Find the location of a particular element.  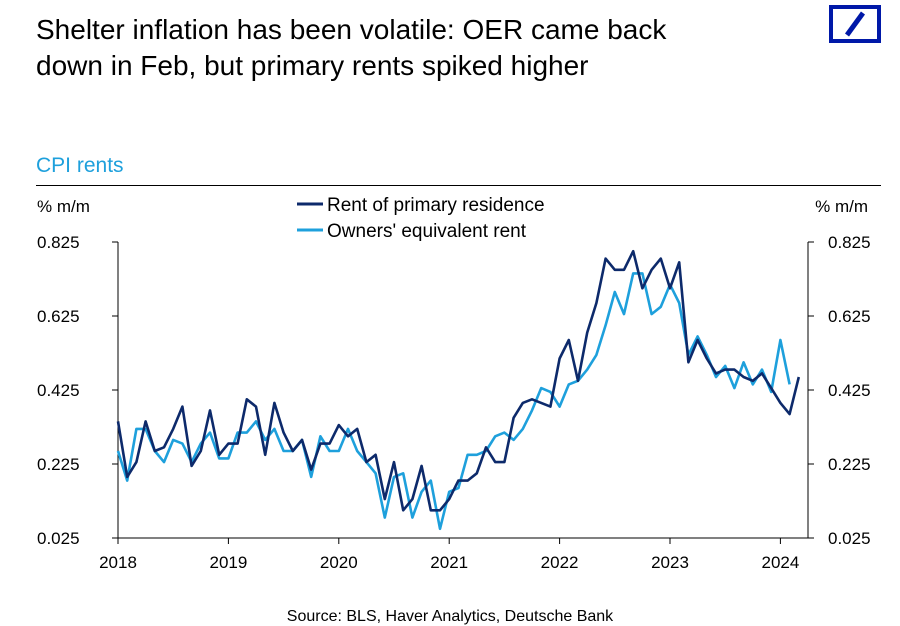

x-tick-label: 2020 is located at coordinates (339, 562).